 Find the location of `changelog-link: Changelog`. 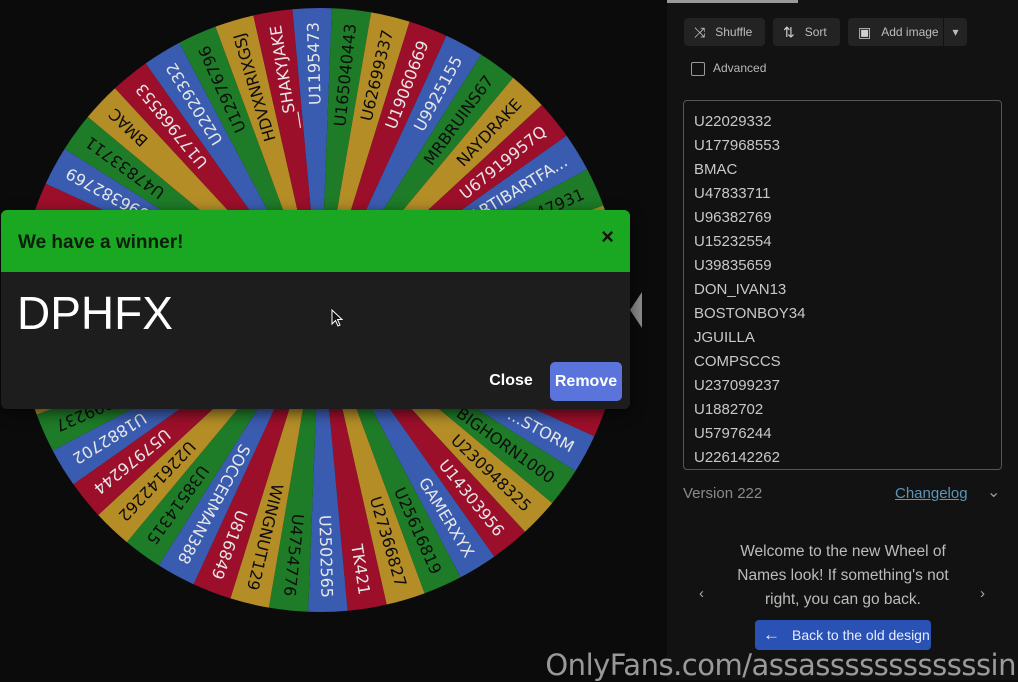

changelog-link: Changelog is located at coordinates (931, 493).